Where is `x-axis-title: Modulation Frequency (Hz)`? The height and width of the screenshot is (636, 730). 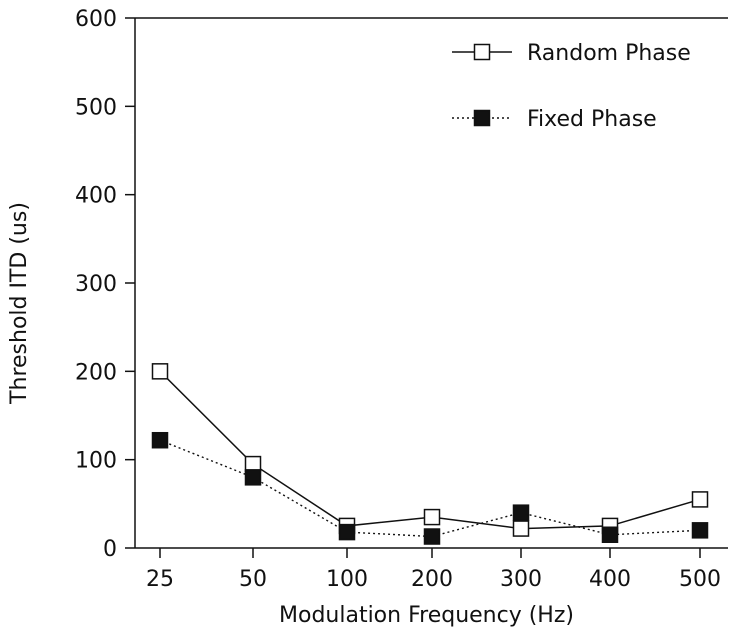
x-axis-title: Modulation Frequency (Hz) is located at coordinates (426, 615).